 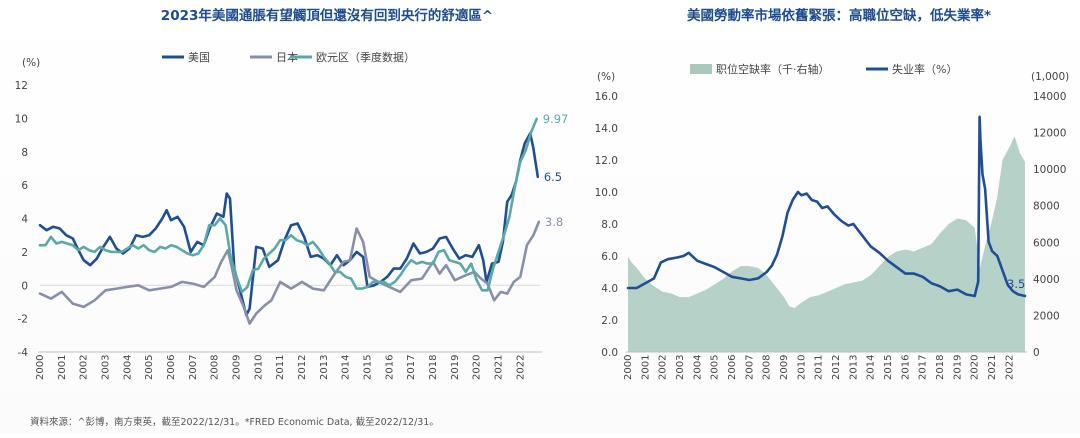 What do you see at coordinates (24, 286) in the screenshot?
I see `y-tick-label: 0` at bounding box center [24, 286].